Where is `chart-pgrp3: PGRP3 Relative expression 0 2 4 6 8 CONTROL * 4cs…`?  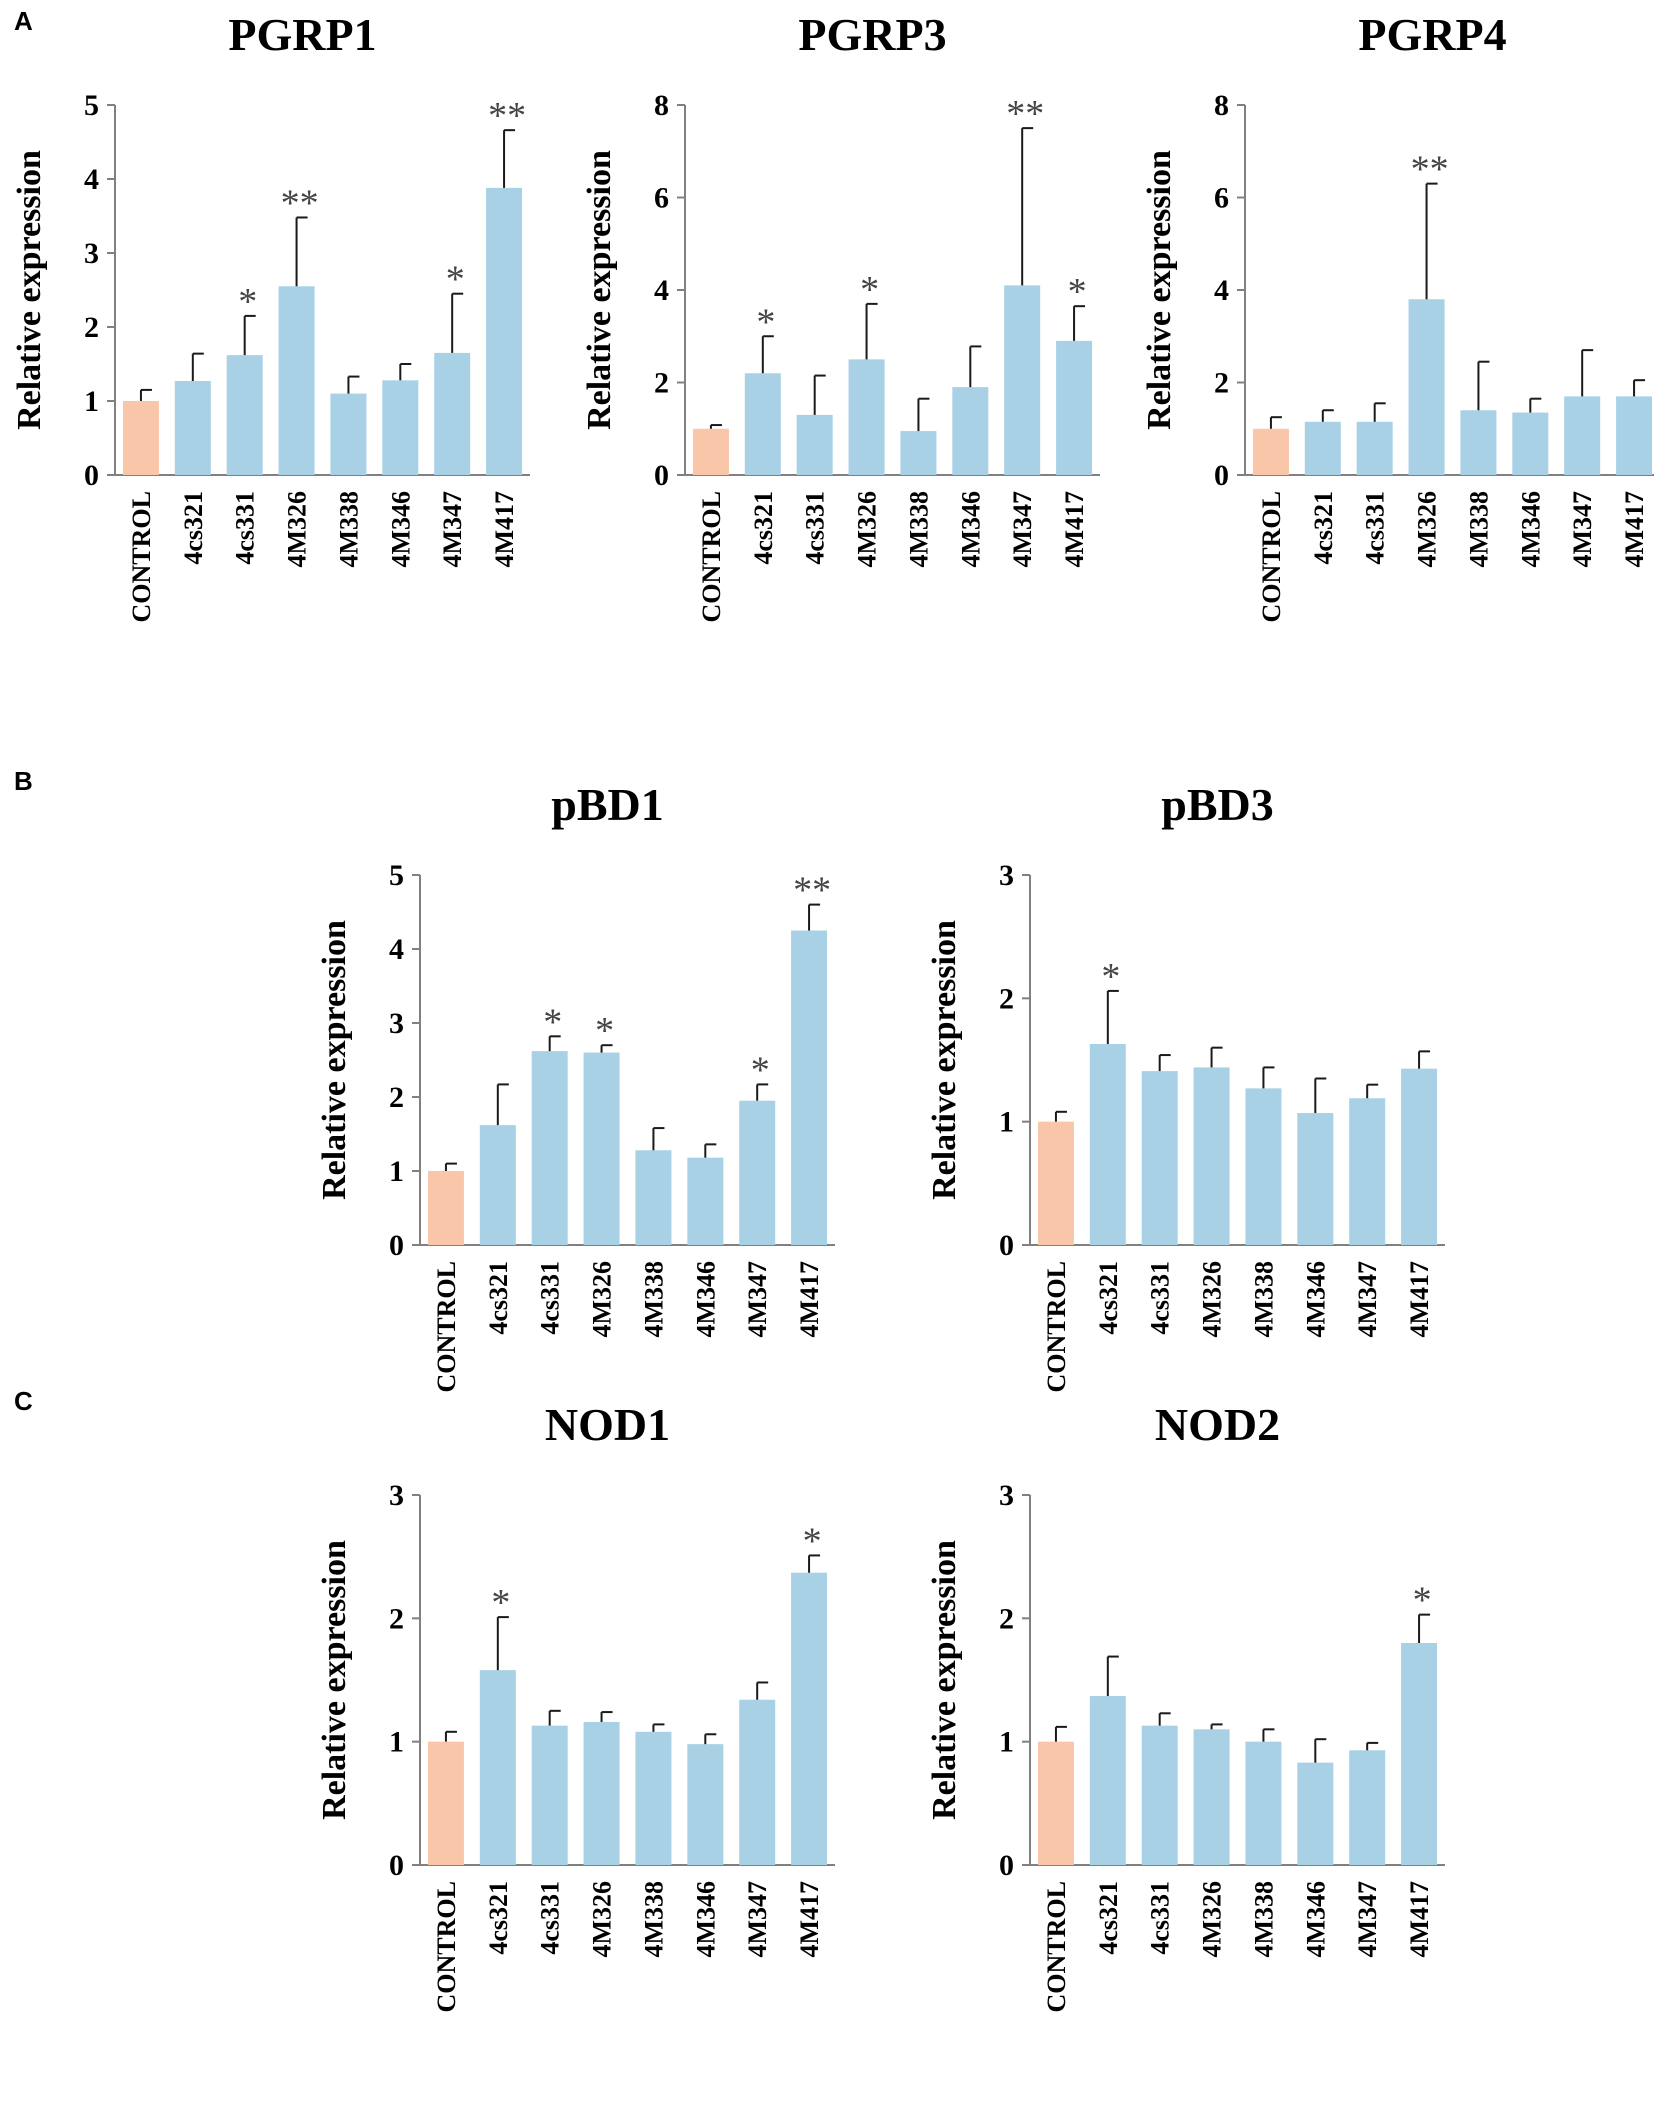 chart-pgrp3: PGRP3 Relative expression 0 2 4 6 8 CONTROL * 4cs… is located at coordinates (840, 311).